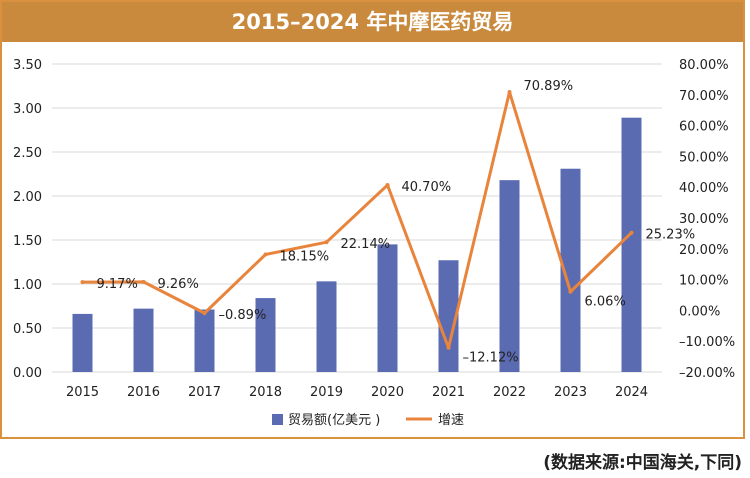 The height and width of the screenshot is (478, 750). Describe the element at coordinates (704, 65) in the screenshot. I see `y-right-tick-label: 80.00%` at that location.